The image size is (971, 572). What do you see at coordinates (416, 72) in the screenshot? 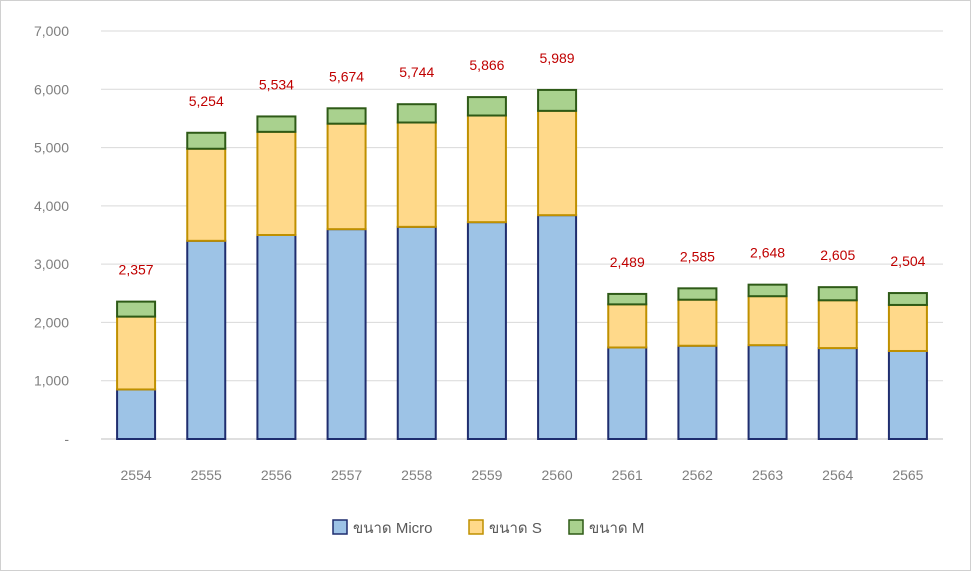
I see `data-label-total: 5,744` at bounding box center [416, 72].